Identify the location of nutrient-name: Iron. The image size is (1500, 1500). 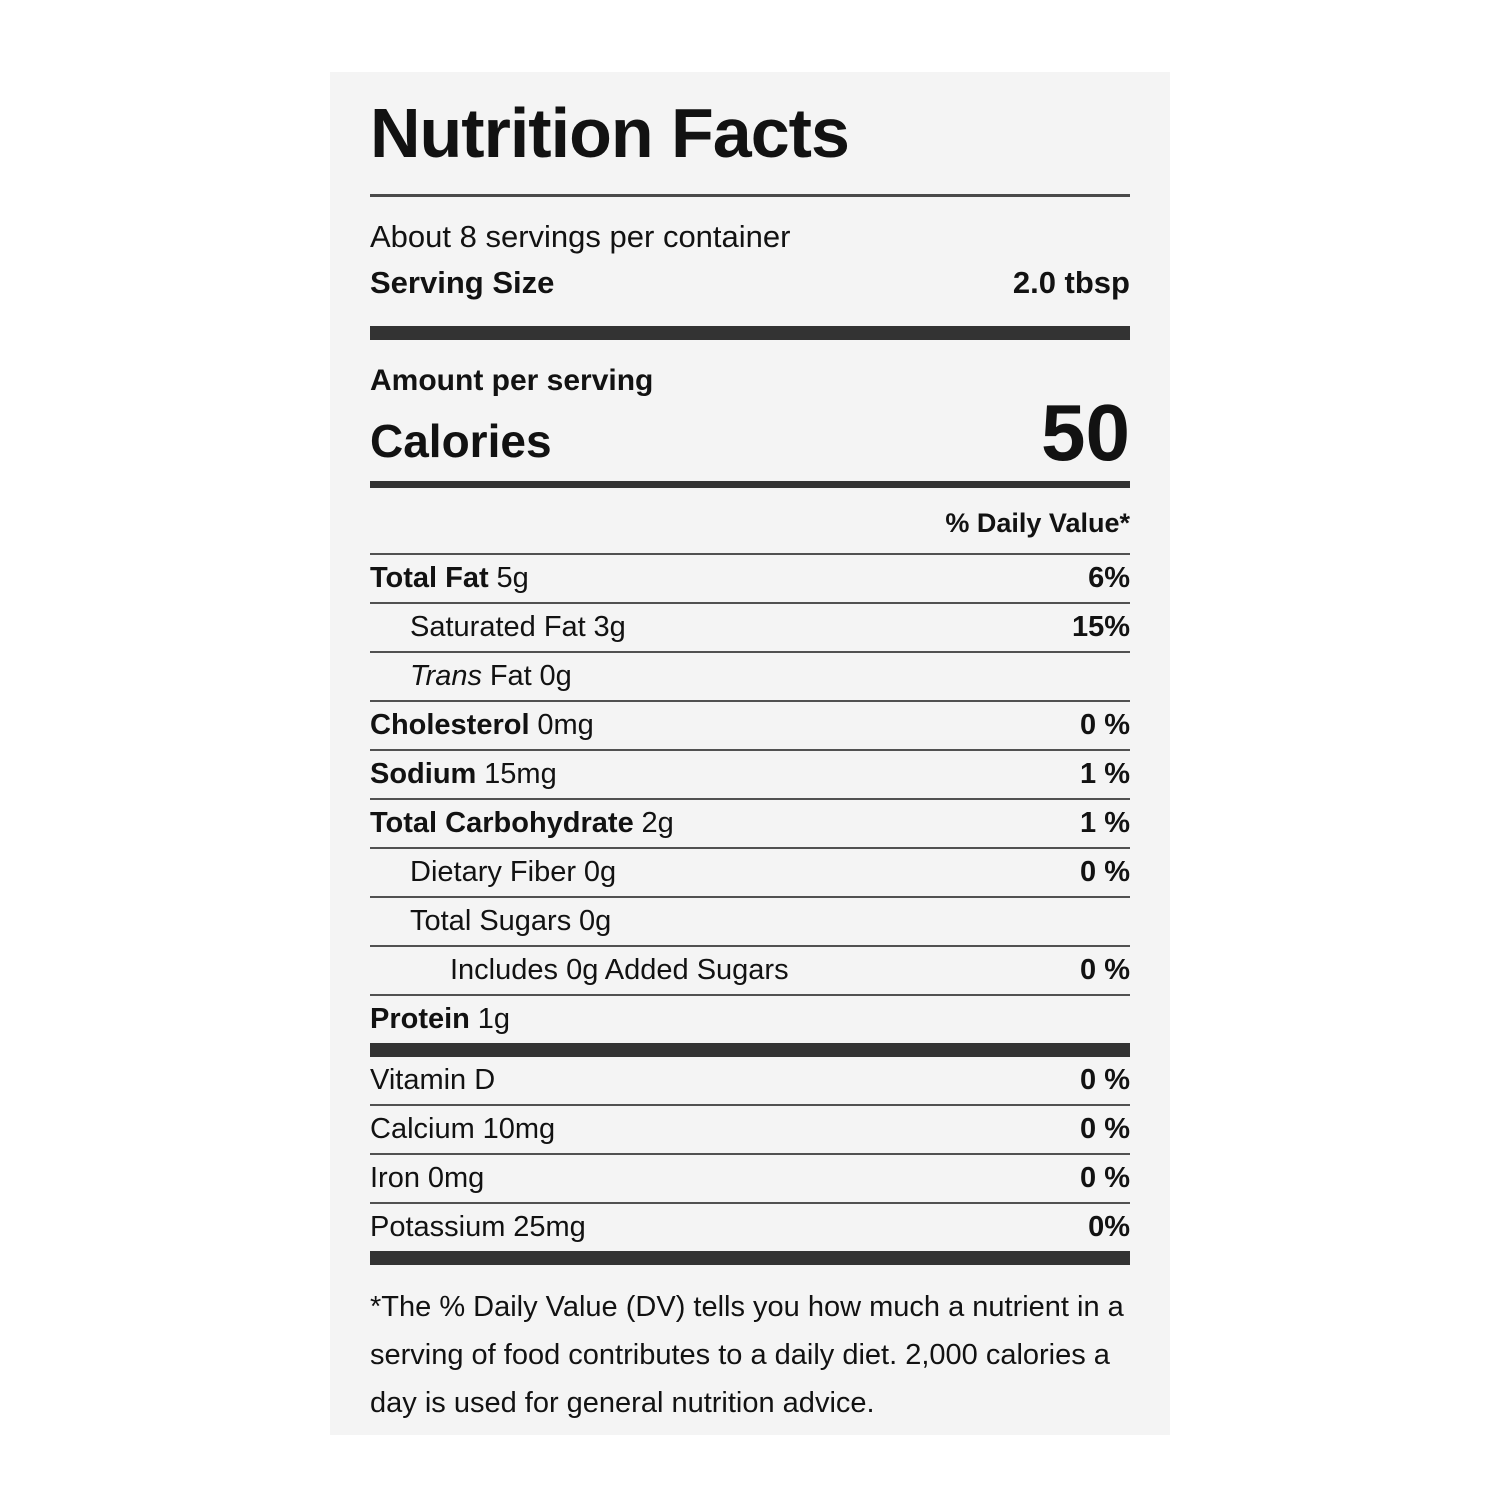
(395, 1177).